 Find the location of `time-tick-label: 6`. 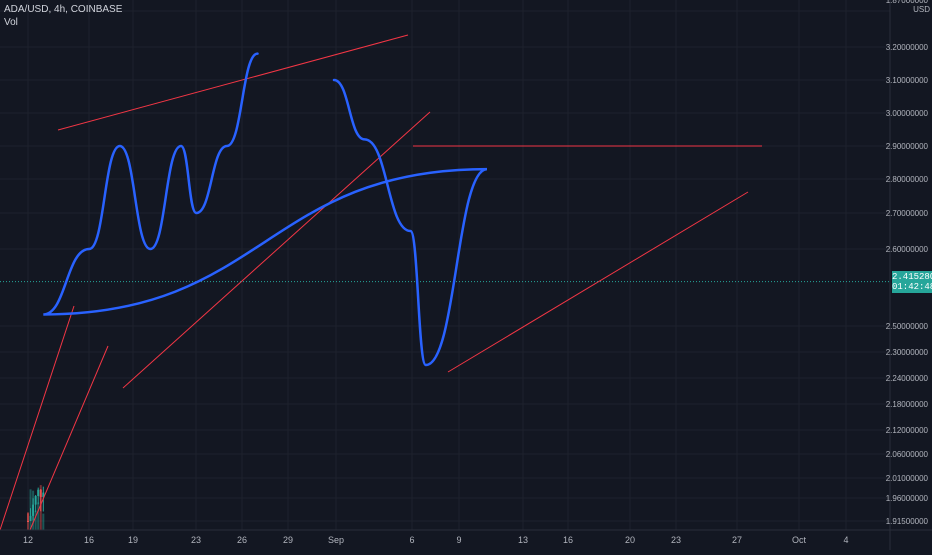

time-tick-label: 6 is located at coordinates (411, 540).